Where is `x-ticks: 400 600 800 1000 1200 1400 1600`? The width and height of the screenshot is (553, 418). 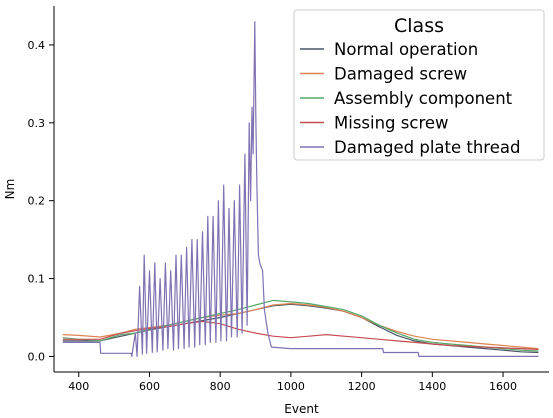
x-ticks: 400 600 800 1000 1200 1400 1600 is located at coordinates (292, 382).